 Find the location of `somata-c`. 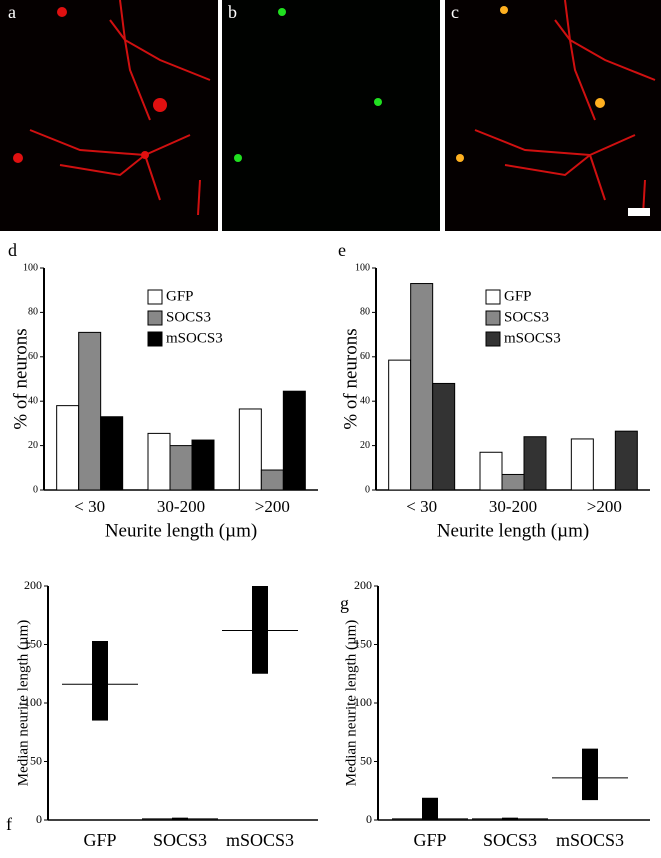

somata-c is located at coordinates (530, 84).